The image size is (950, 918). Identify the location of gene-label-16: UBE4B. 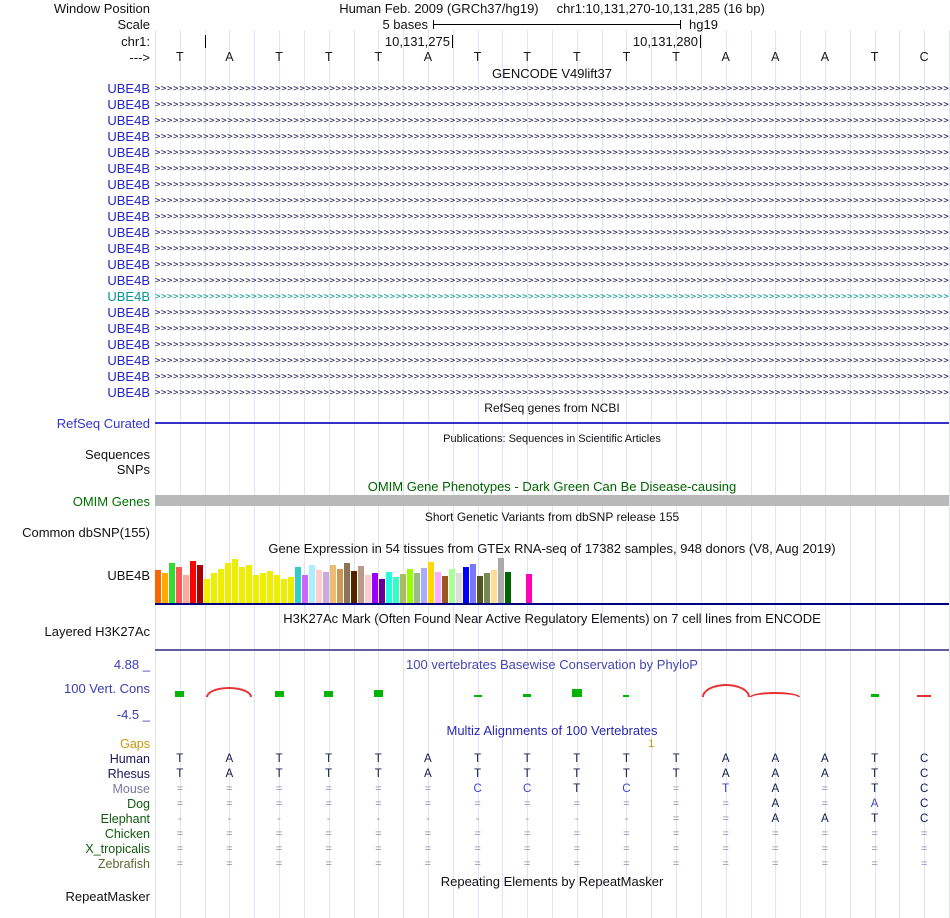
(128, 328).